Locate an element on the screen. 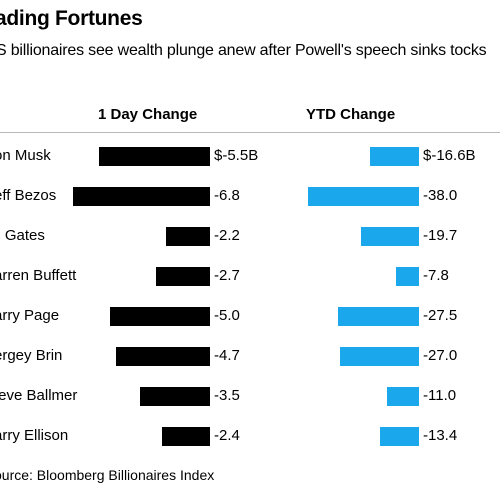 Image resolution: width=500 pixels, height=500 pixels. row-label: arry Ellison is located at coordinates (34, 435).